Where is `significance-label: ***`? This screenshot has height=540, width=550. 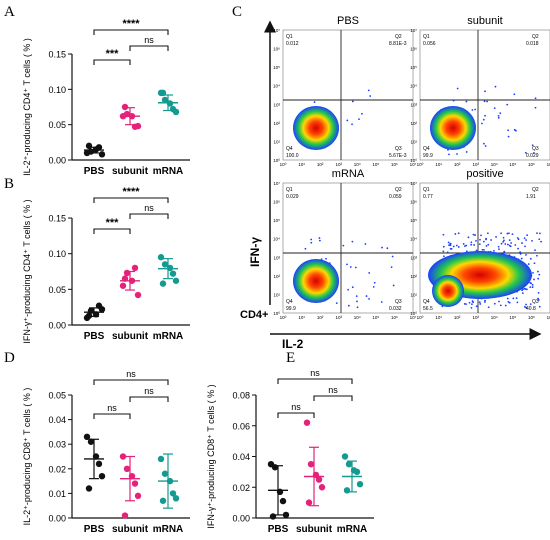 significance-label: *** is located at coordinates (113, 54).